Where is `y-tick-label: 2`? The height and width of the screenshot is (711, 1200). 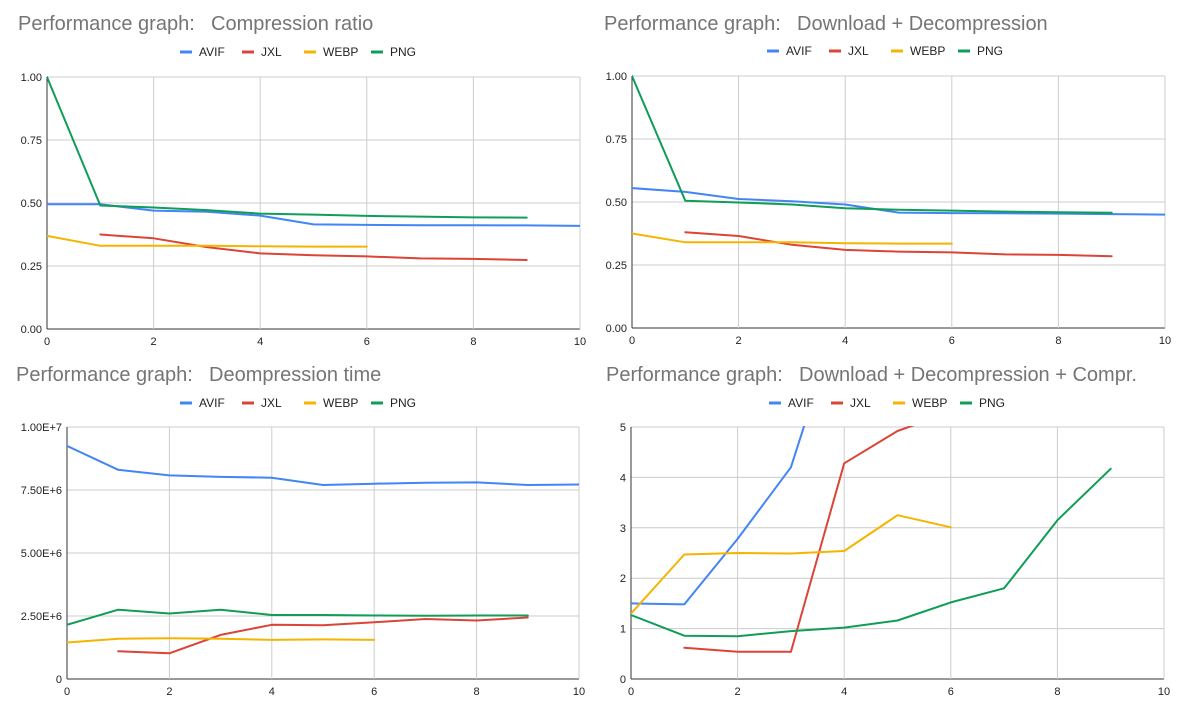
y-tick-label: 2 is located at coordinates (623, 579).